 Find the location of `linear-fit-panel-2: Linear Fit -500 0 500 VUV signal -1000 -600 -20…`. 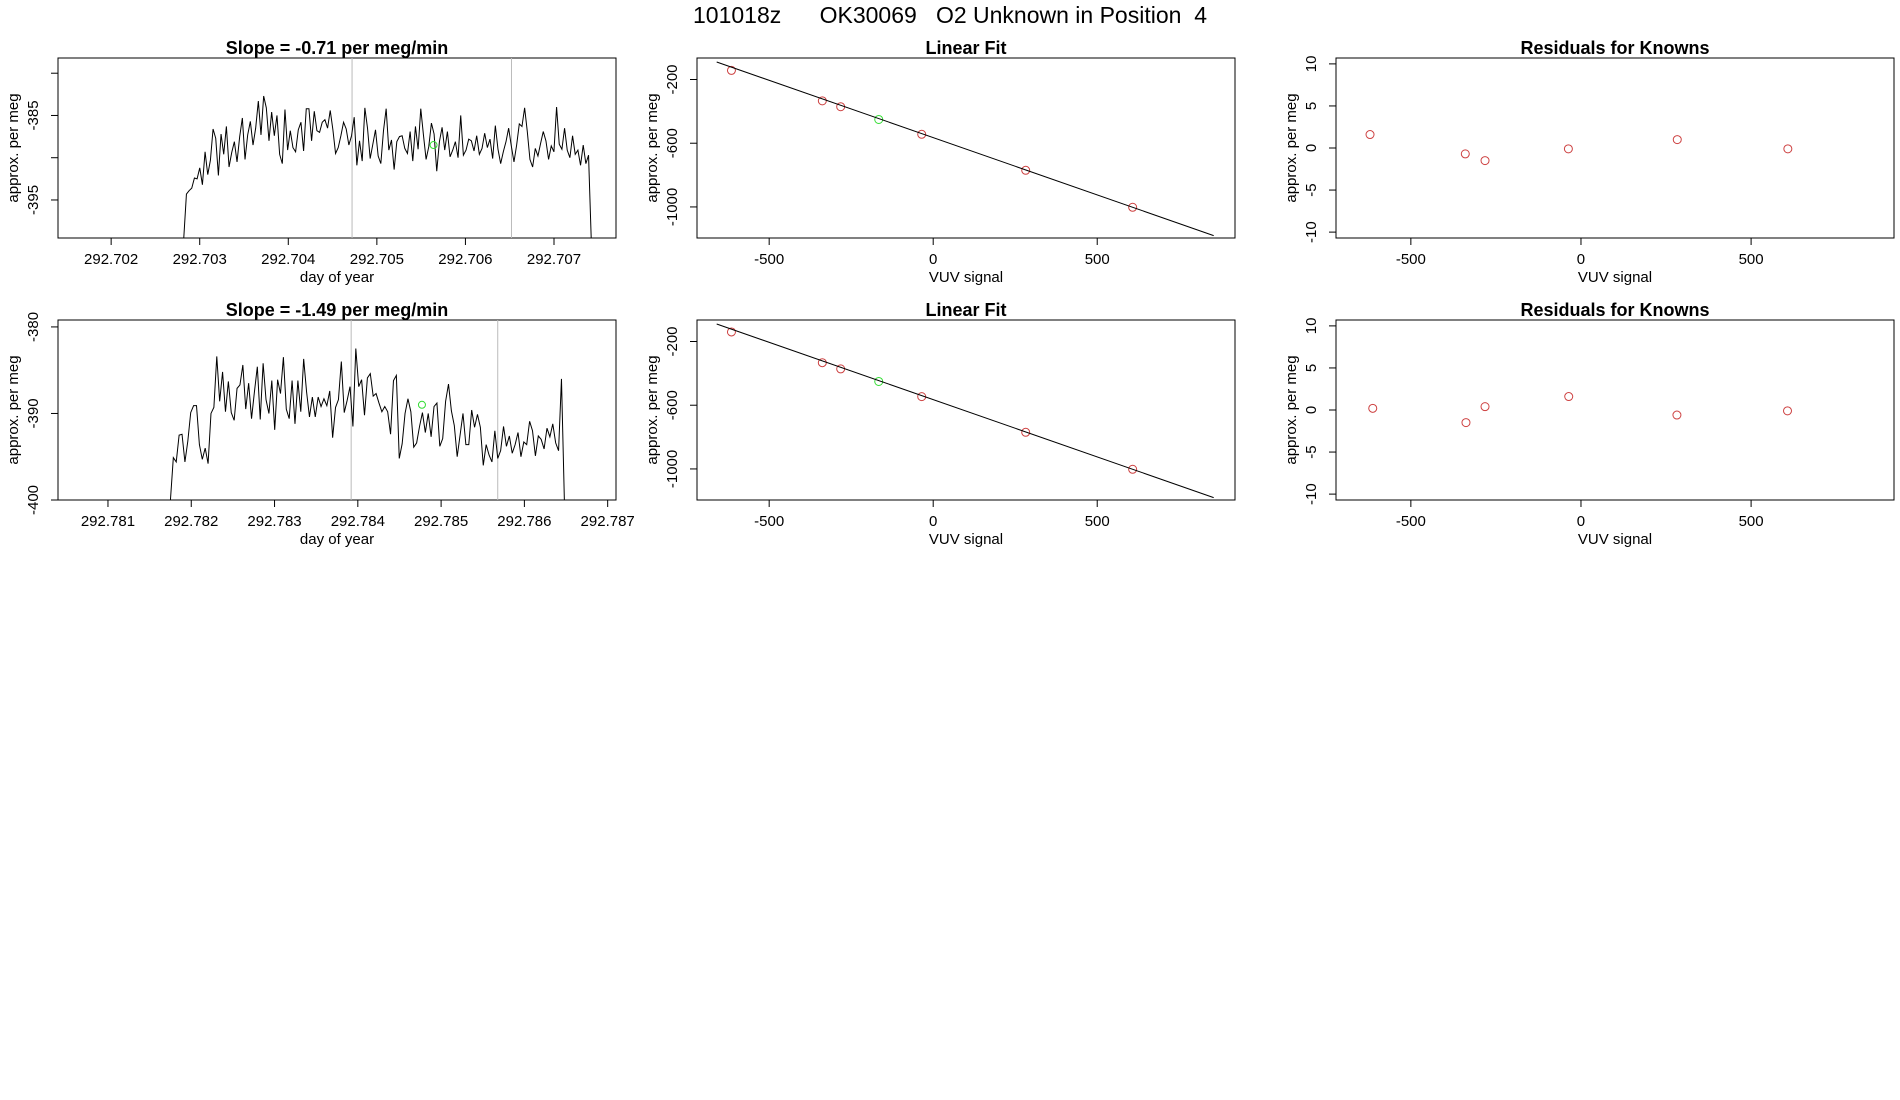

linear-fit-panel-2: Linear Fit -500 0 500 VUV signal -1000 -600 -20… is located at coordinates (940, 424).